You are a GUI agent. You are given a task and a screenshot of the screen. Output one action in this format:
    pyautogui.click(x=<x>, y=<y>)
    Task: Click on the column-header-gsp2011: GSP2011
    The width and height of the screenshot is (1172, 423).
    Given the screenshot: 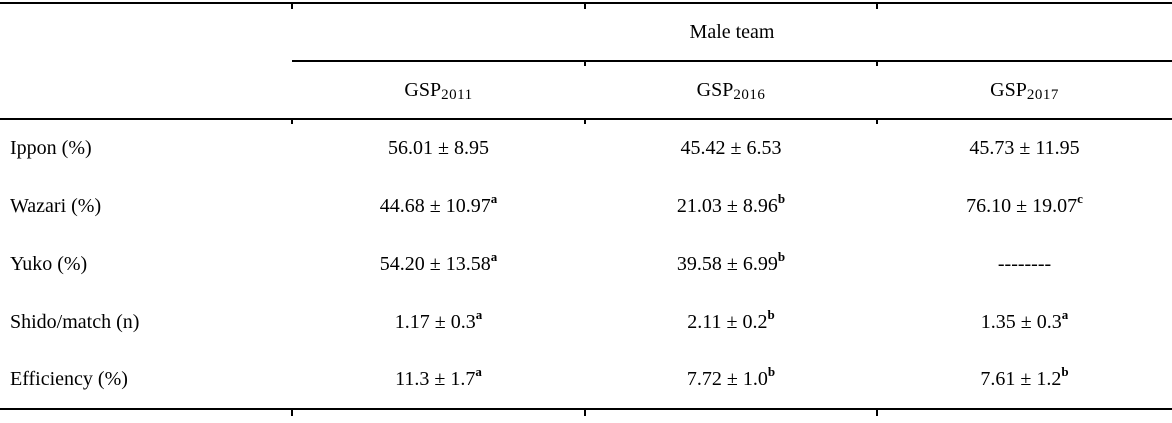 What is the action you would take?
    pyautogui.click(x=438, y=90)
    